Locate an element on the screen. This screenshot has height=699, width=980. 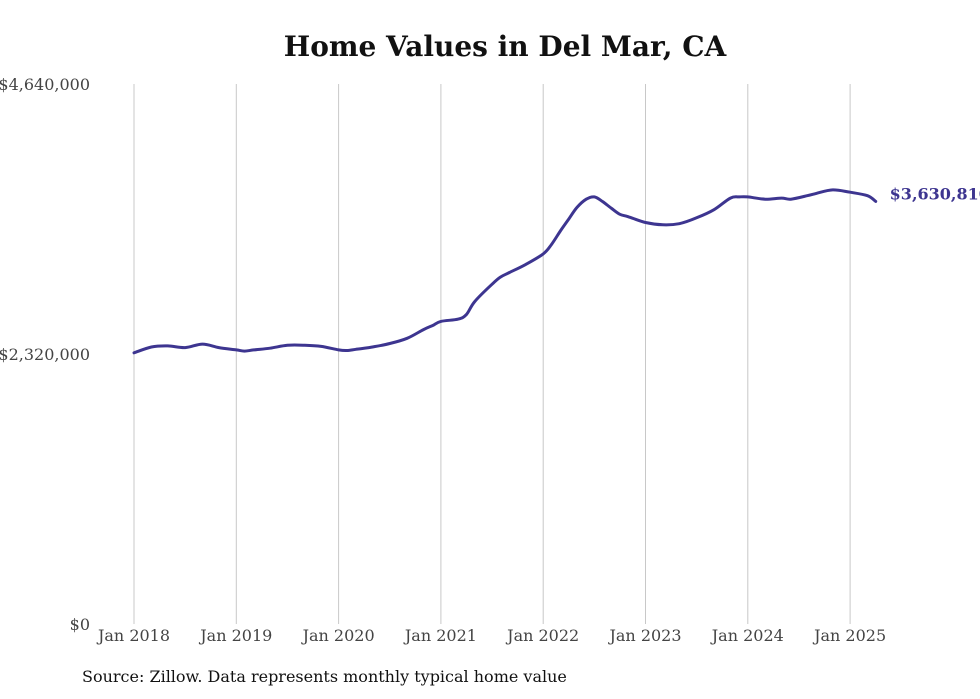
y-axis-ticks: $0 $2,320,000 $4,640,000 is located at coordinates (45, 354).